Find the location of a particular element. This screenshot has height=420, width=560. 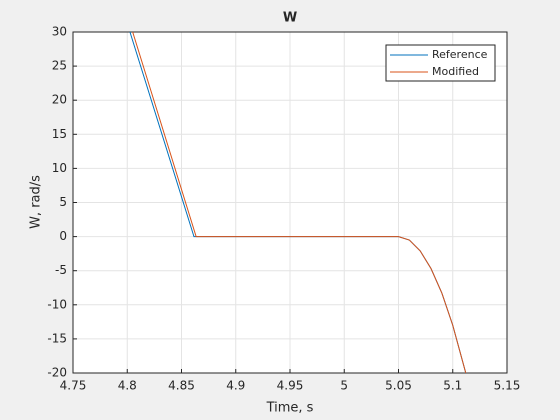

x-tick-label: 4.95 is located at coordinates (290, 386).